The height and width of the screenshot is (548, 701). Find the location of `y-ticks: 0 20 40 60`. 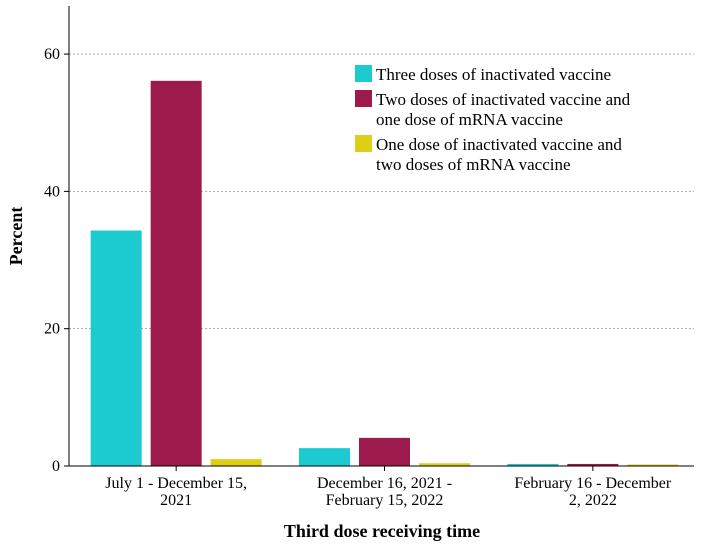

y-ticks: 0 20 40 60 is located at coordinates (56, 260).